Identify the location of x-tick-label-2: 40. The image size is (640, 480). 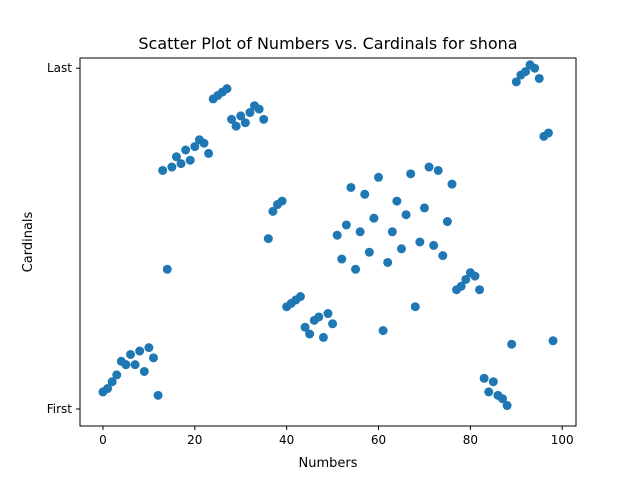
(286, 440).